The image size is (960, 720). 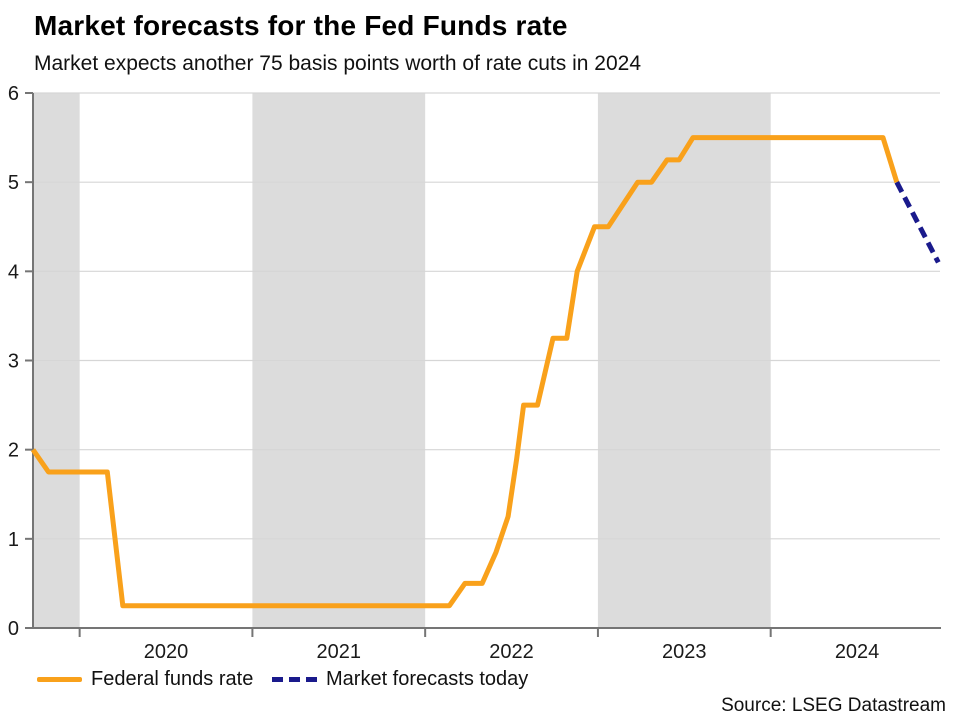 I want to click on y-tick-label: 2, so click(x=13, y=451).